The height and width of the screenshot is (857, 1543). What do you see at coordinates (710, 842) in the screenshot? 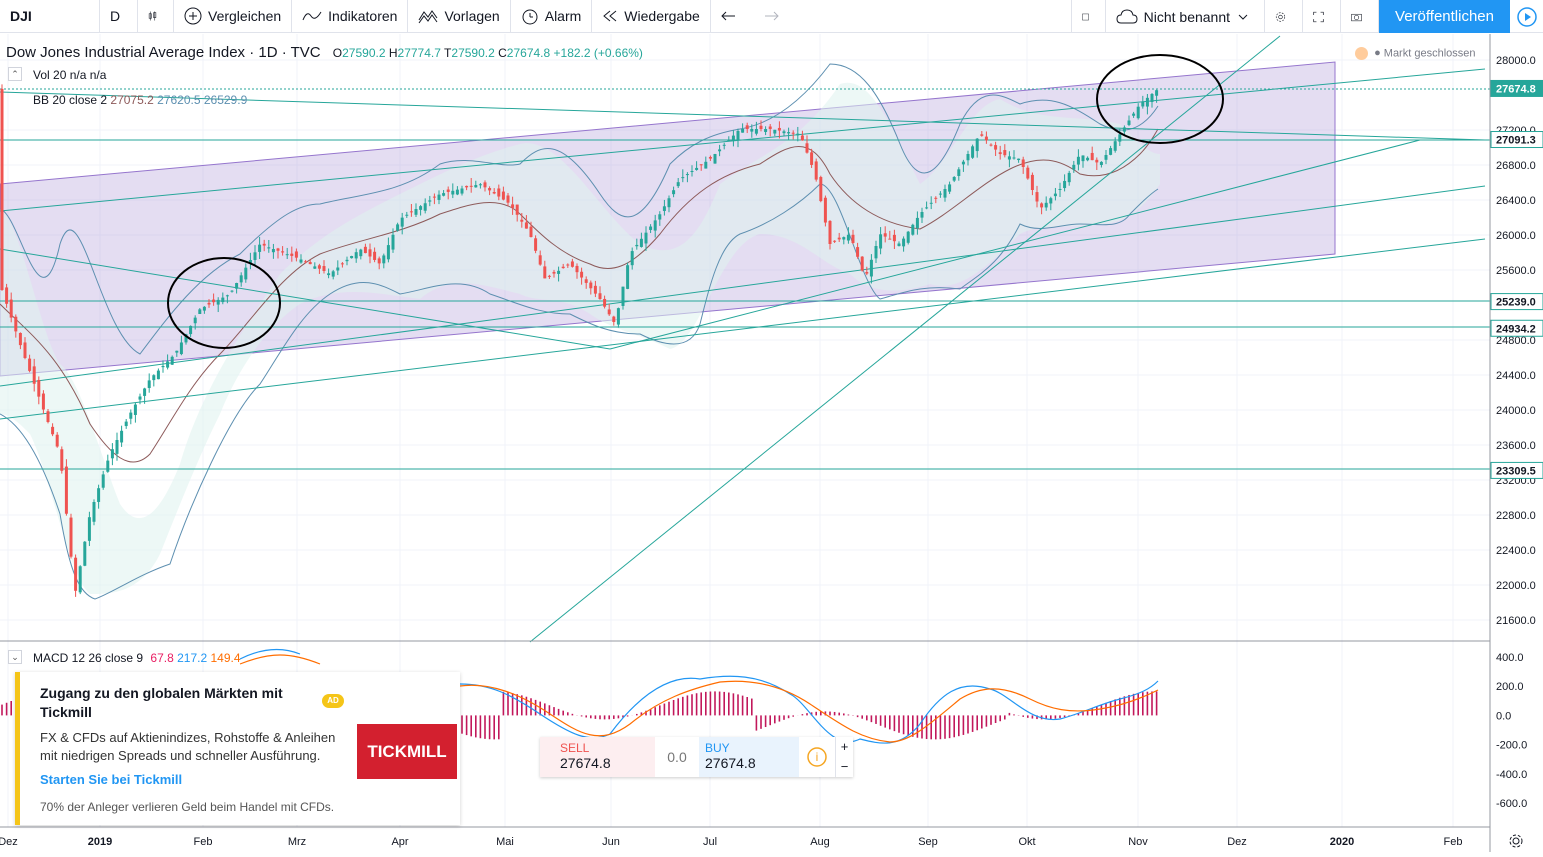
I see `time-tick-label: Jul` at bounding box center [710, 842].